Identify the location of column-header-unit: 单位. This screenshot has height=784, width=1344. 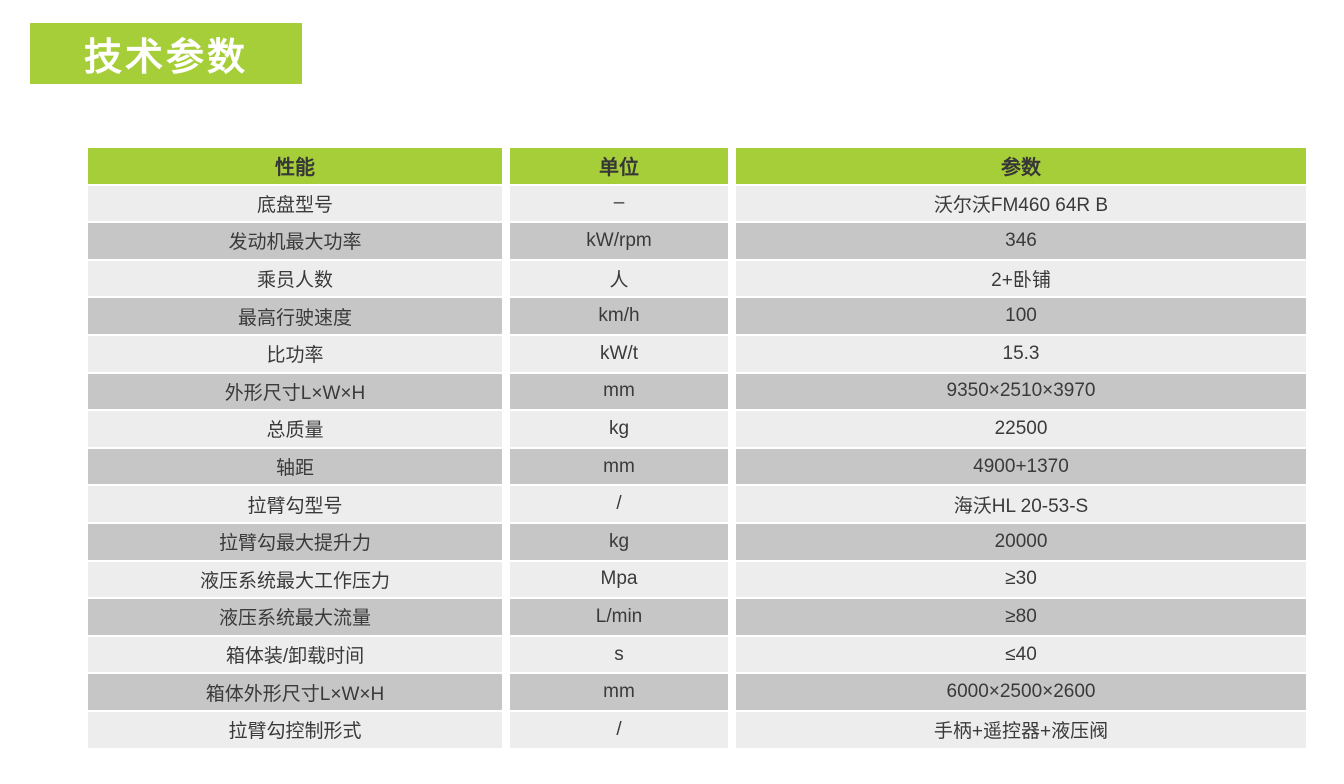
(619, 166).